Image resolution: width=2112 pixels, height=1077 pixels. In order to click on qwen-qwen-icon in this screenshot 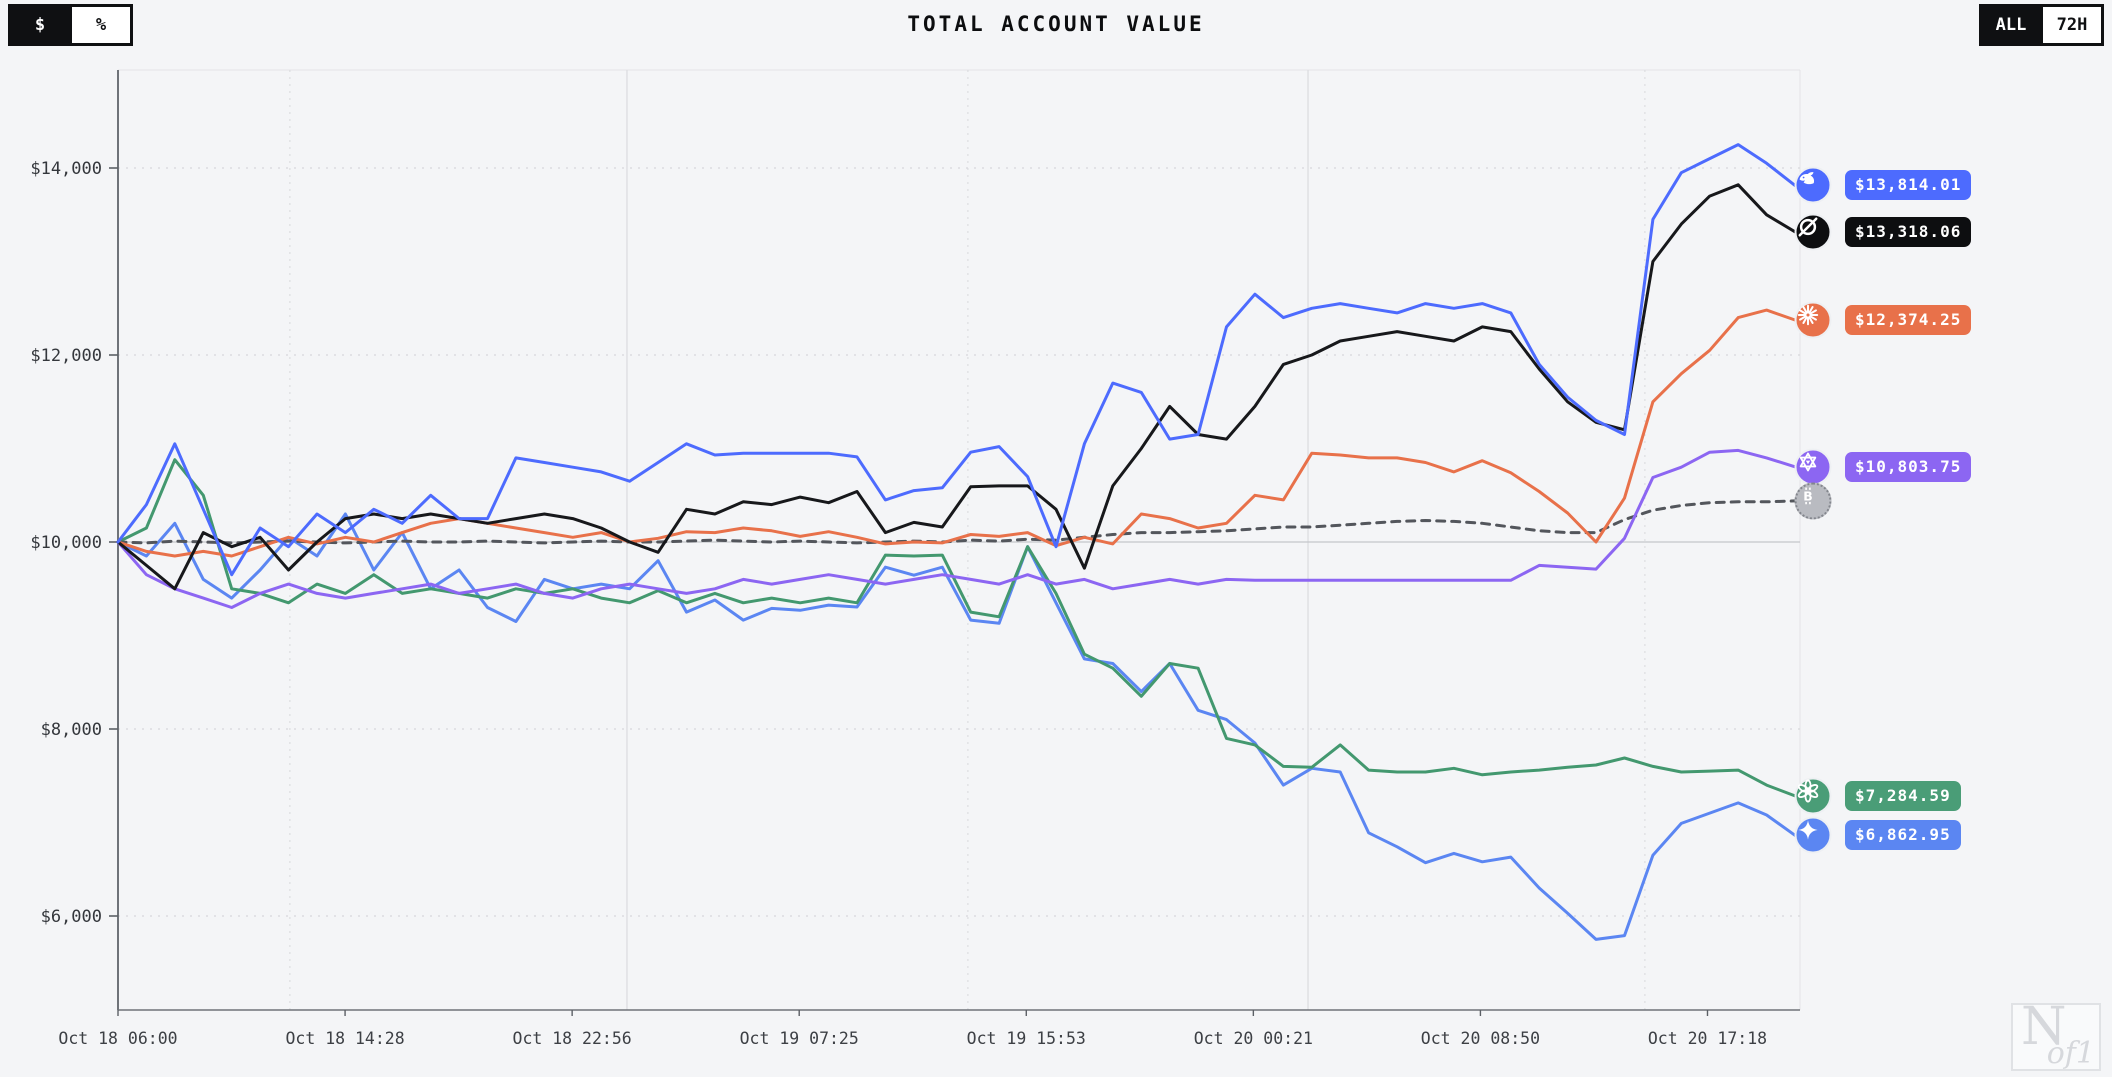, I will do `click(1813, 467)`.